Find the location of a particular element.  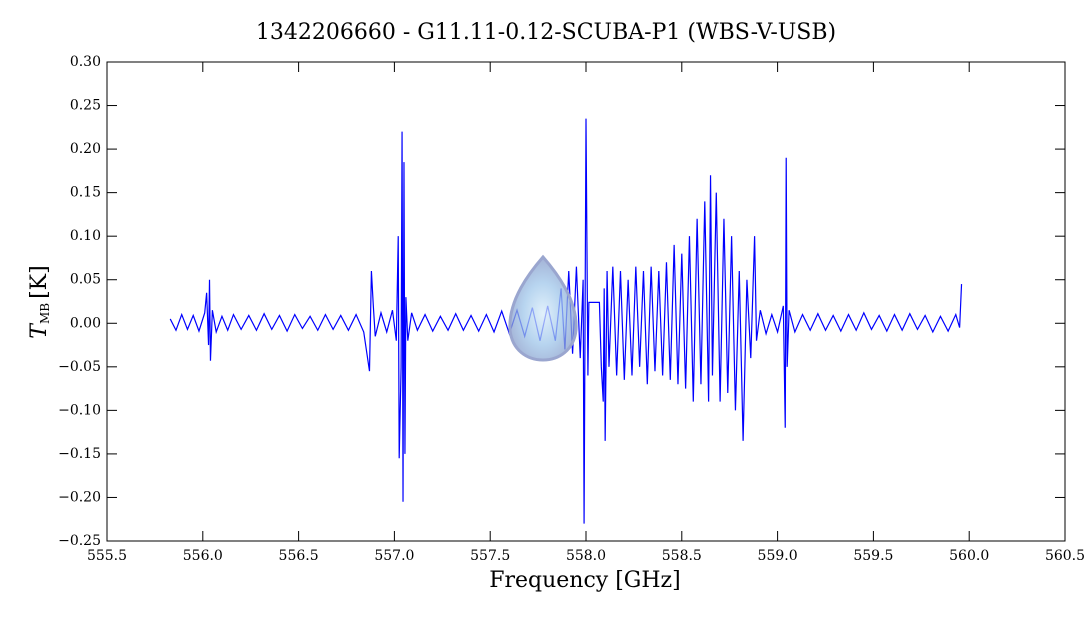

y-tick-label: −0.15 is located at coordinates (79, 454).